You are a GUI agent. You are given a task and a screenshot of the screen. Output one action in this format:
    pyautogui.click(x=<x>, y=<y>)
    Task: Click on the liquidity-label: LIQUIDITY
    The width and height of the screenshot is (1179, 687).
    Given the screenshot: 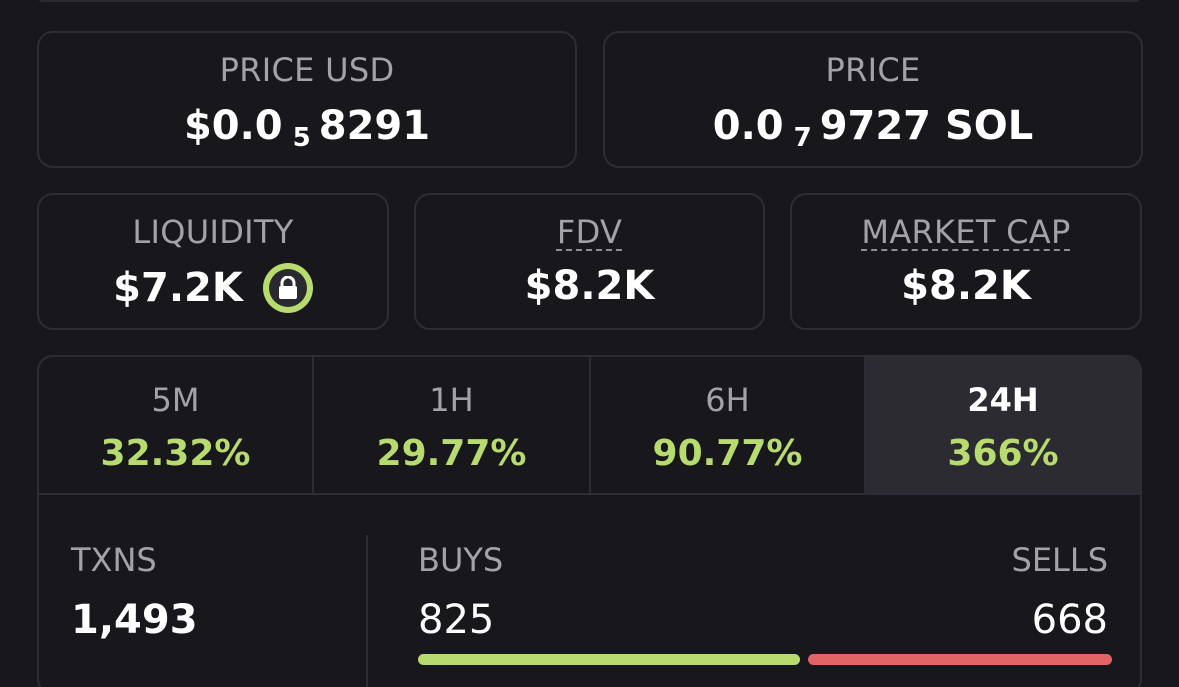 What is the action you would take?
    pyautogui.click(x=213, y=232)
    